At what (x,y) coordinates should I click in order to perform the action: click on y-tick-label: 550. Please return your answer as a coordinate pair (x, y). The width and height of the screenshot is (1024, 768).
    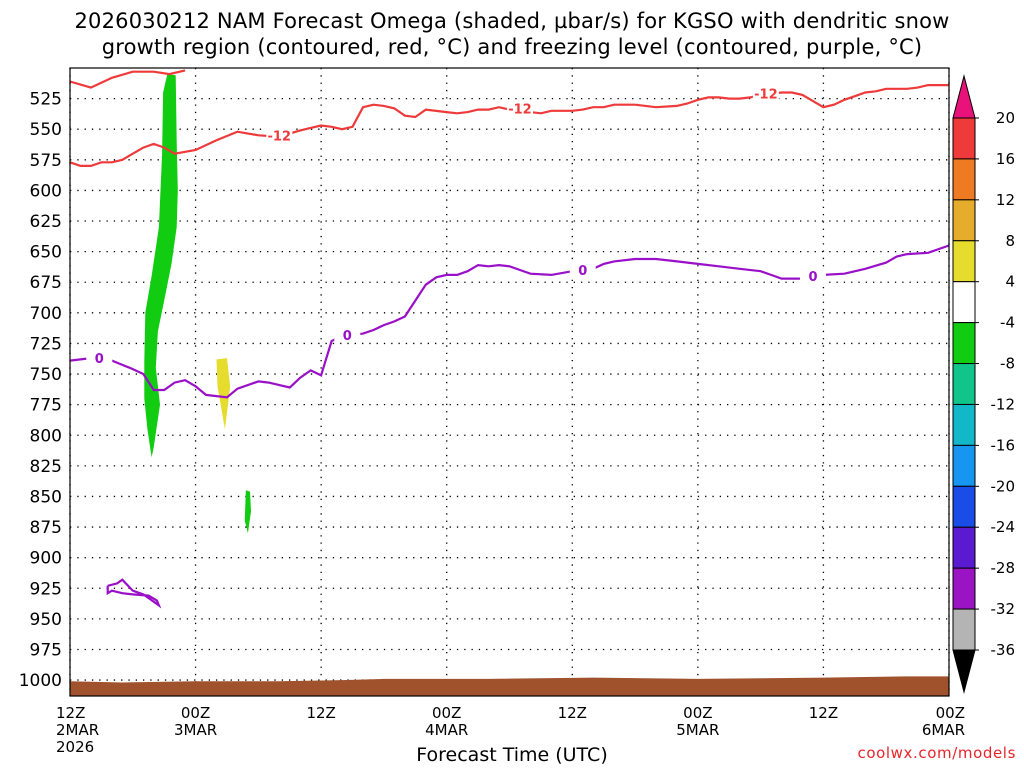
    Looking at the image, I should click on (46, 130).